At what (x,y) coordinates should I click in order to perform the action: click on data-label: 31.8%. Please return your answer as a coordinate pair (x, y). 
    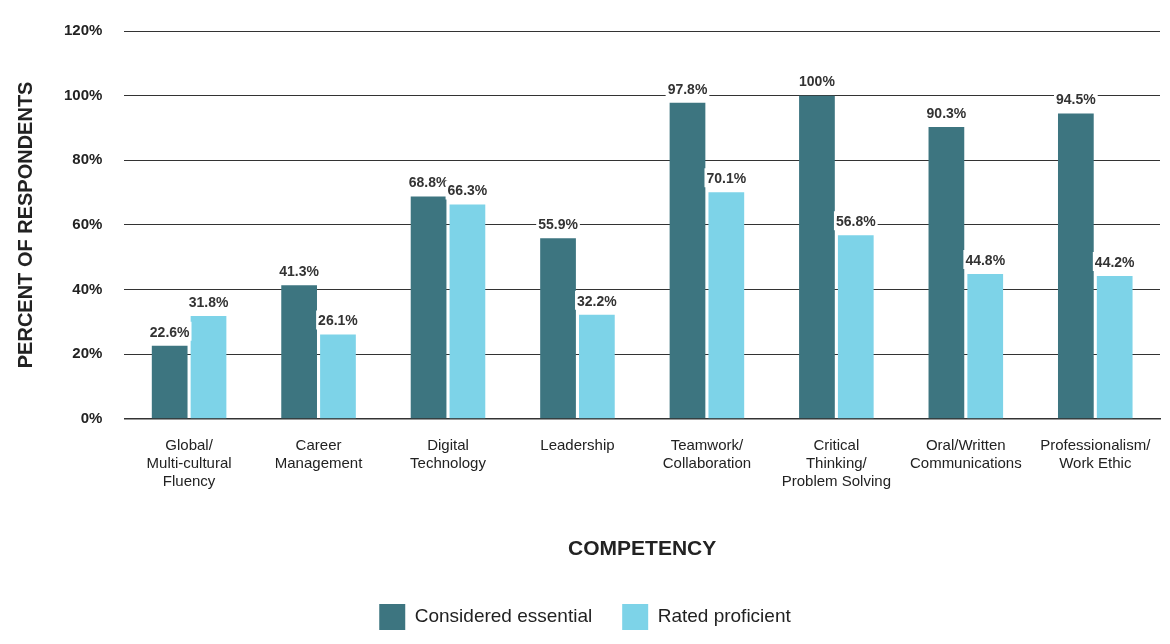
    Looking at the image, I should click on (208, 301).